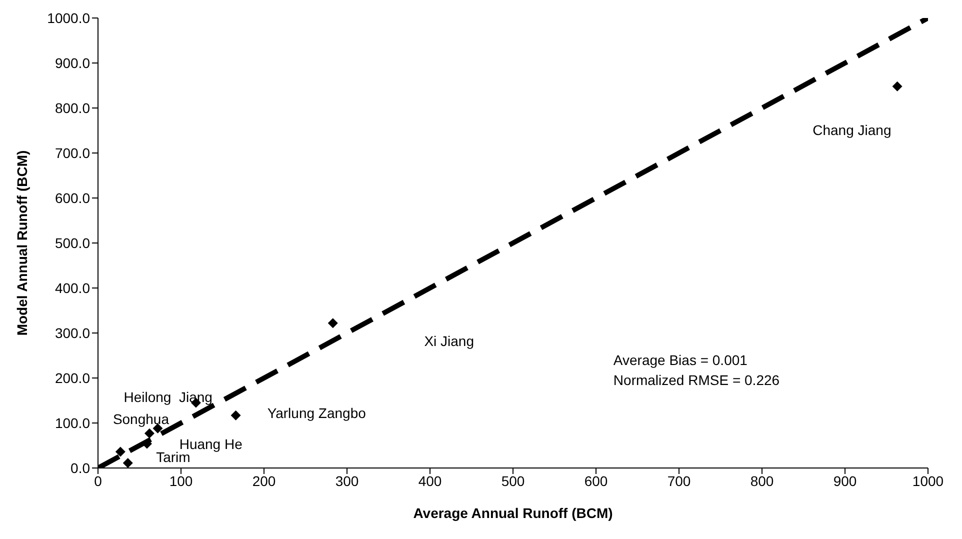  Describe the element at coordinates (72, 332) in the screenshot. I see `y-tick-label: 300.0` at that location.